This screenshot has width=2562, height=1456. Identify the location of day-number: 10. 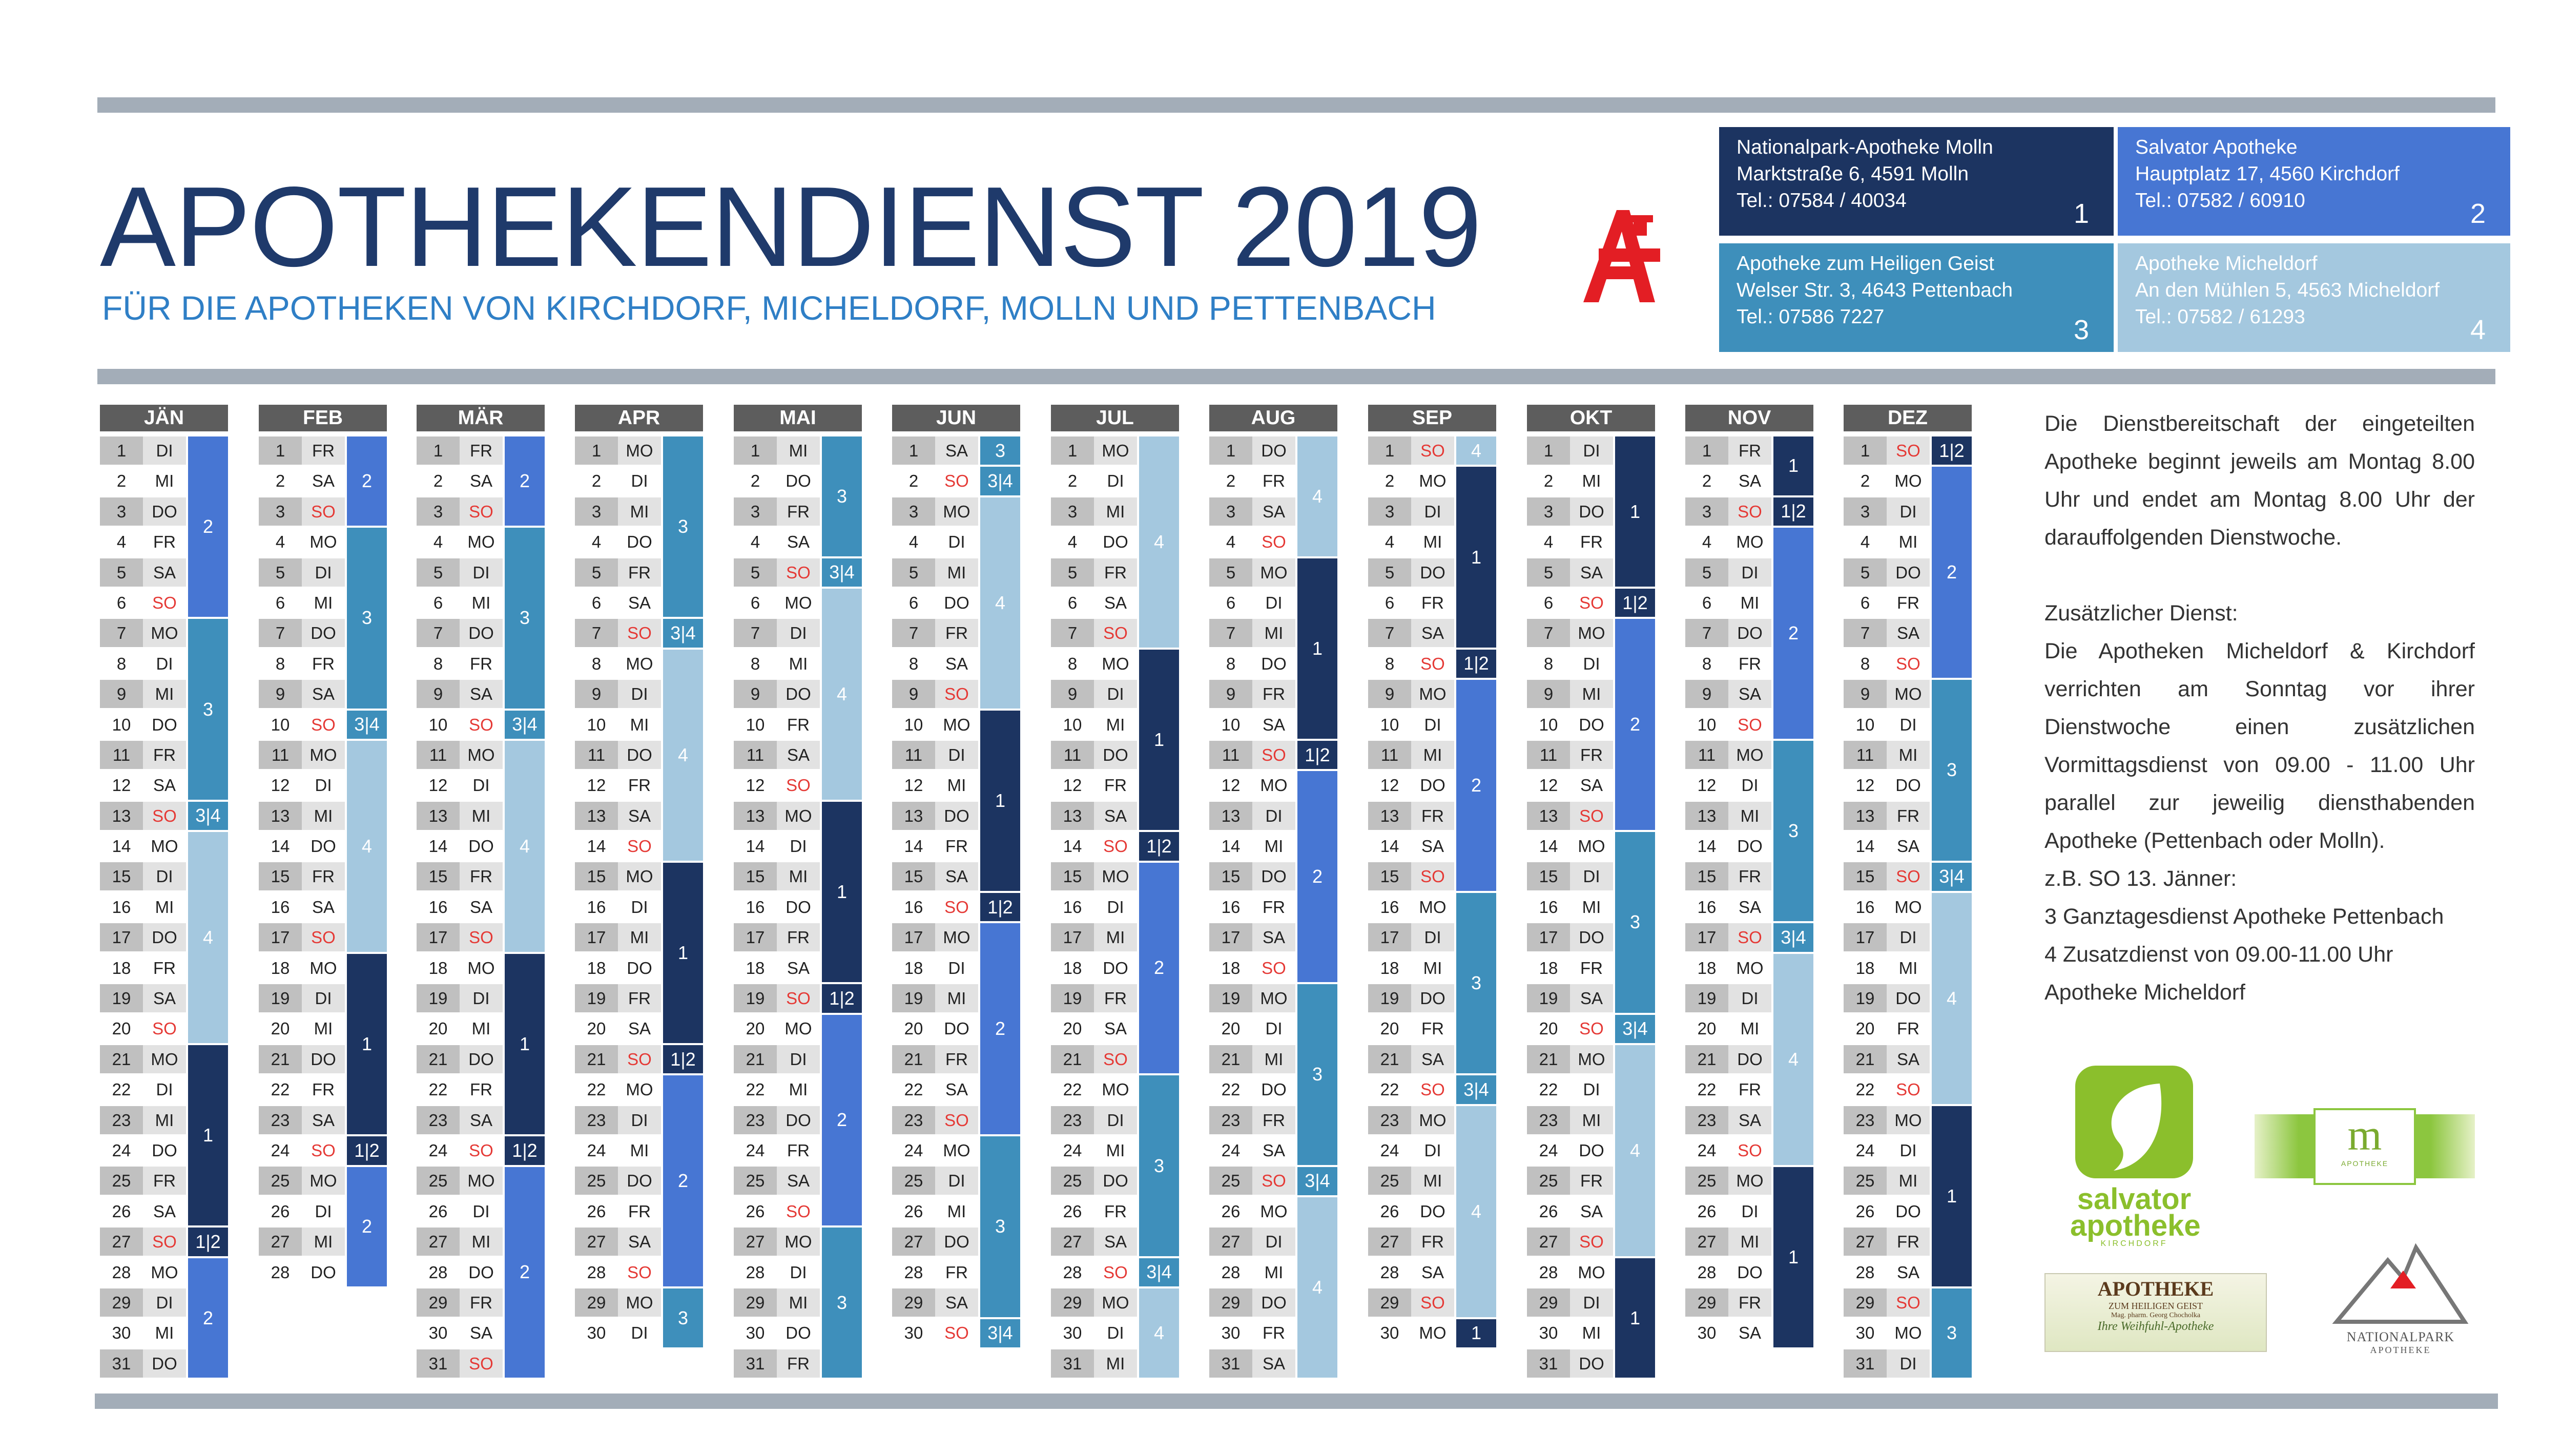
(1865, 725).